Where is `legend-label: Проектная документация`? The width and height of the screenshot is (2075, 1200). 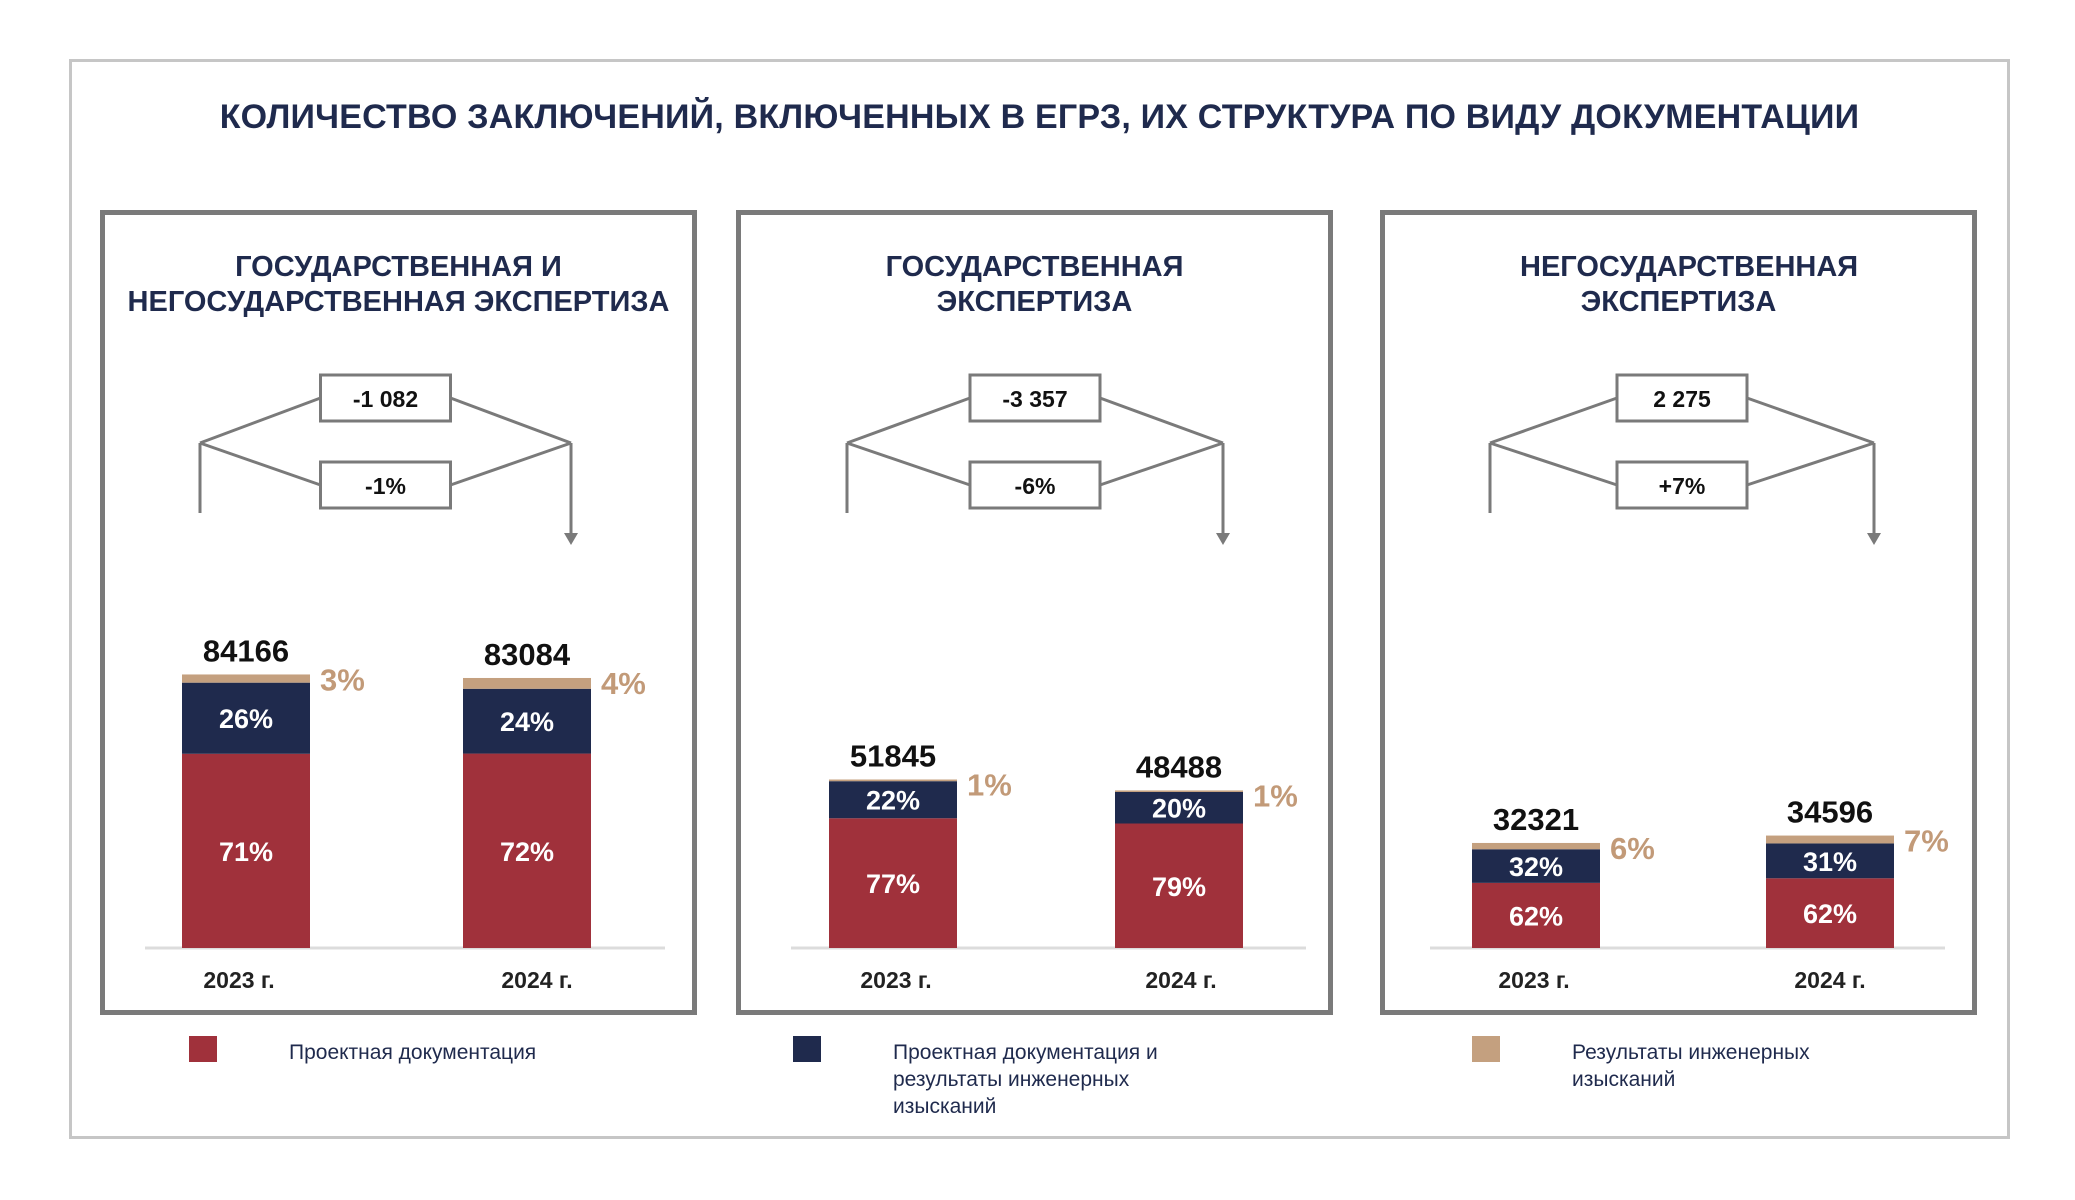 legend-label: Проектная документация is located at coordinates (413, 1052).